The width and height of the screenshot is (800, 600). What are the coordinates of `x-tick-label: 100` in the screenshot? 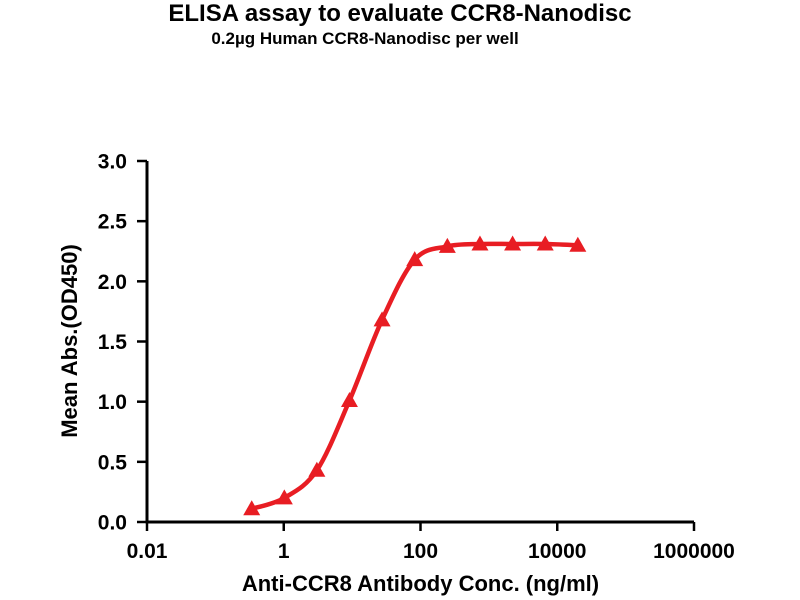 It's located at (420, 551).